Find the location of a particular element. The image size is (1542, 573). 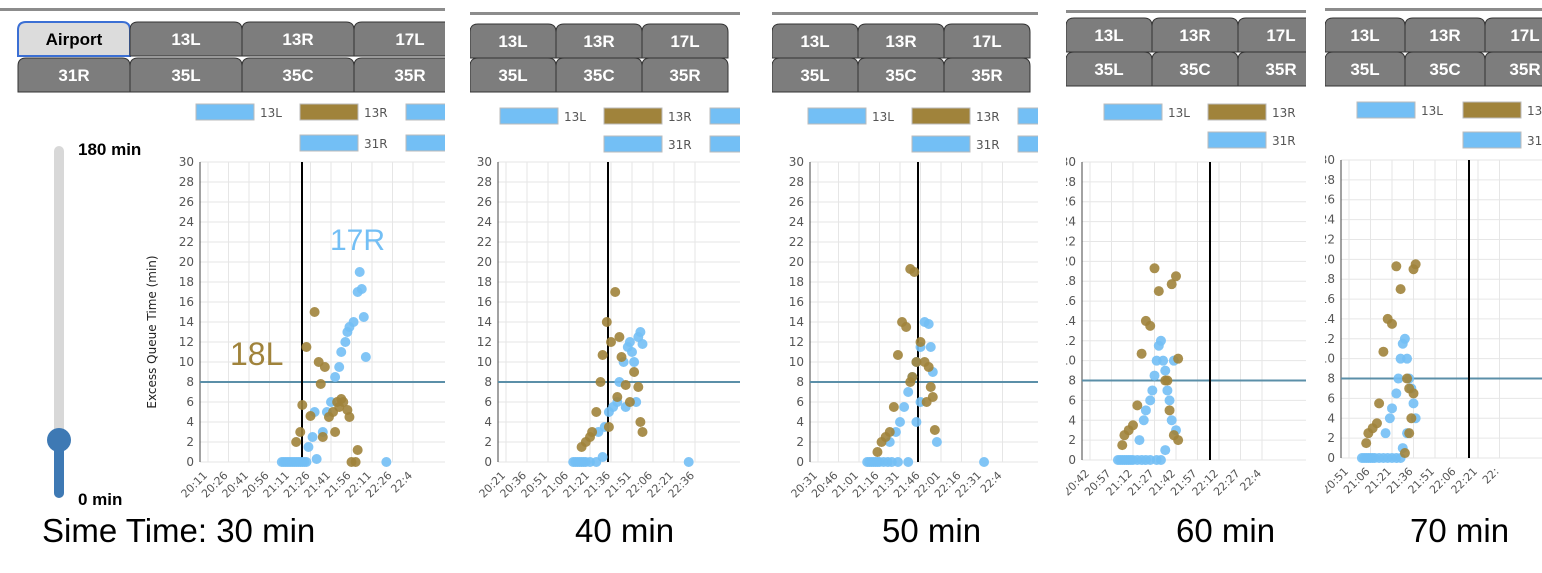

tab-label-17L: 17L is located at coordinates (986, 41).